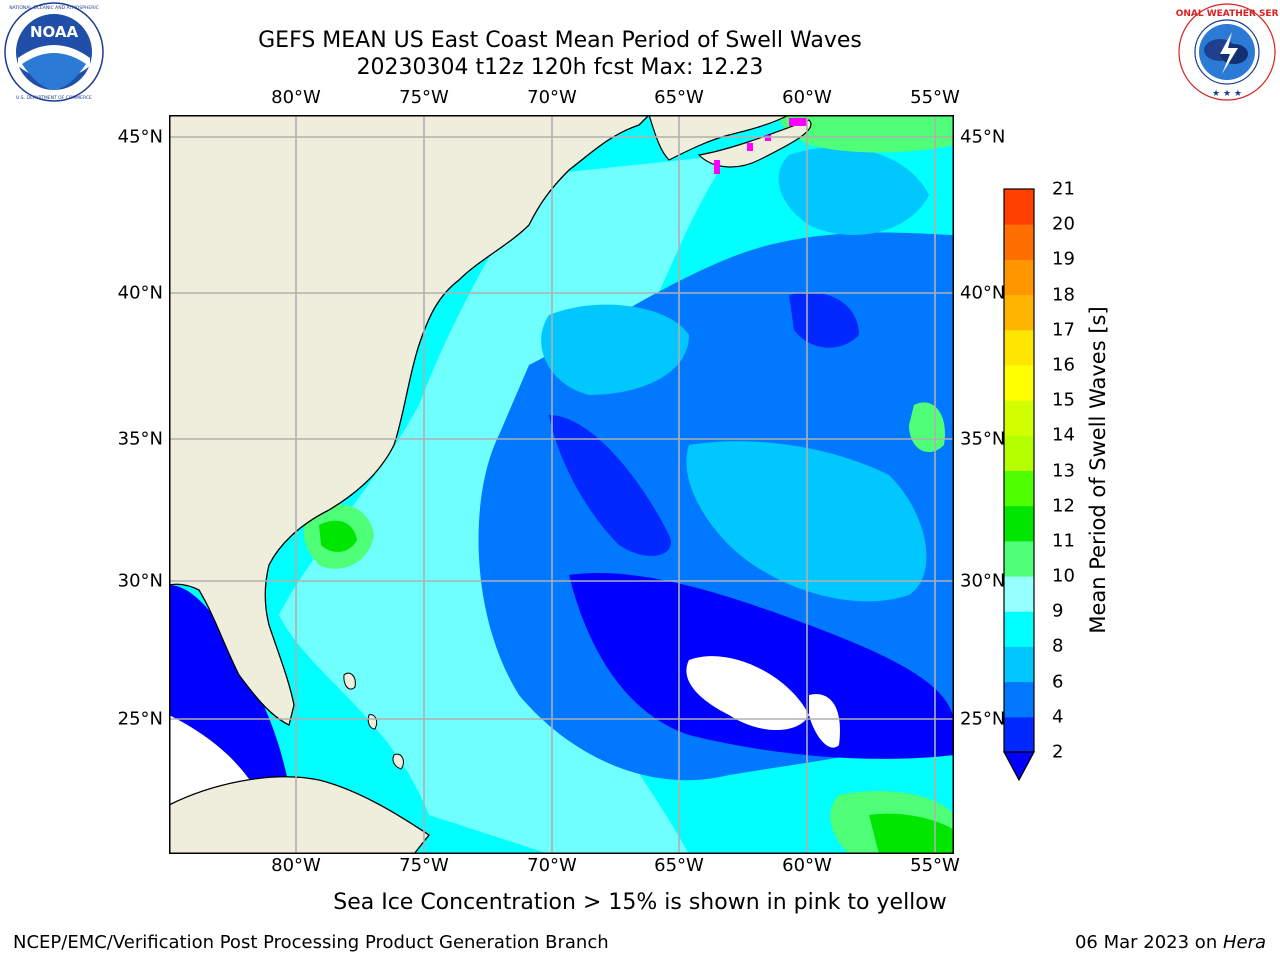  What do you see at coordinates (552, 865) in the screenshot?
I see `lon-tick-bottom-2: 70°W` at bounding box center [552, 865].